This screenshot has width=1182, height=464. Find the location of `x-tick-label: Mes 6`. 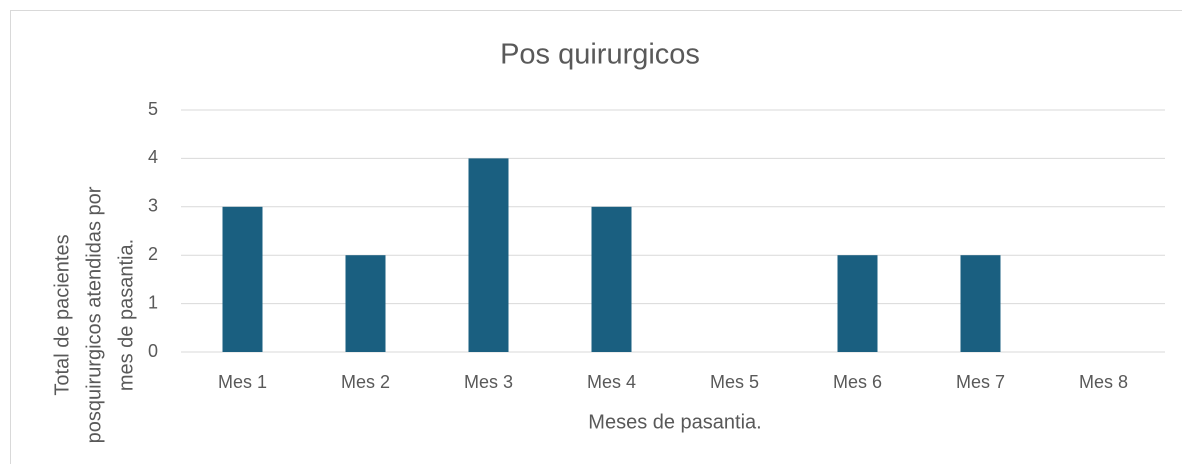

x-tick-label: Mes 6 is located at coordinates (857, 382).